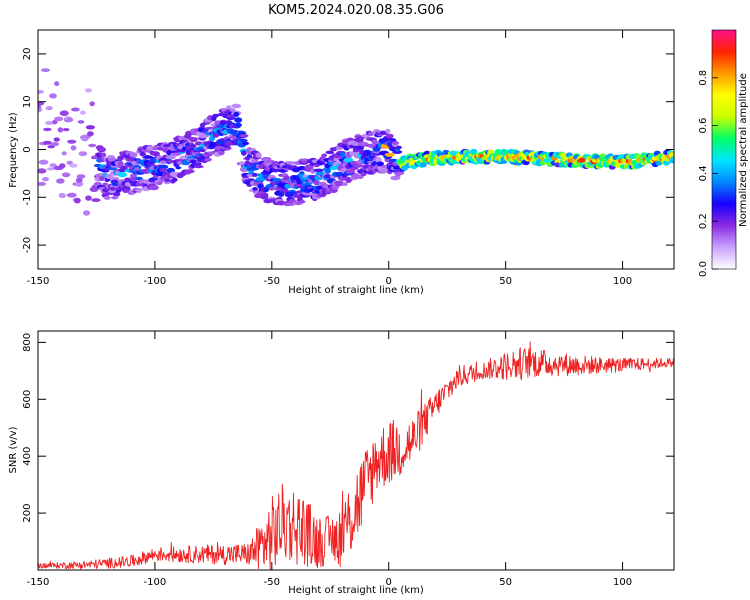 This screenshot has height=600, width=750. What do you see at coordinates (724, 149) in the screenshot?
I see `colorbar-frame` at bounding box center [724, 149].